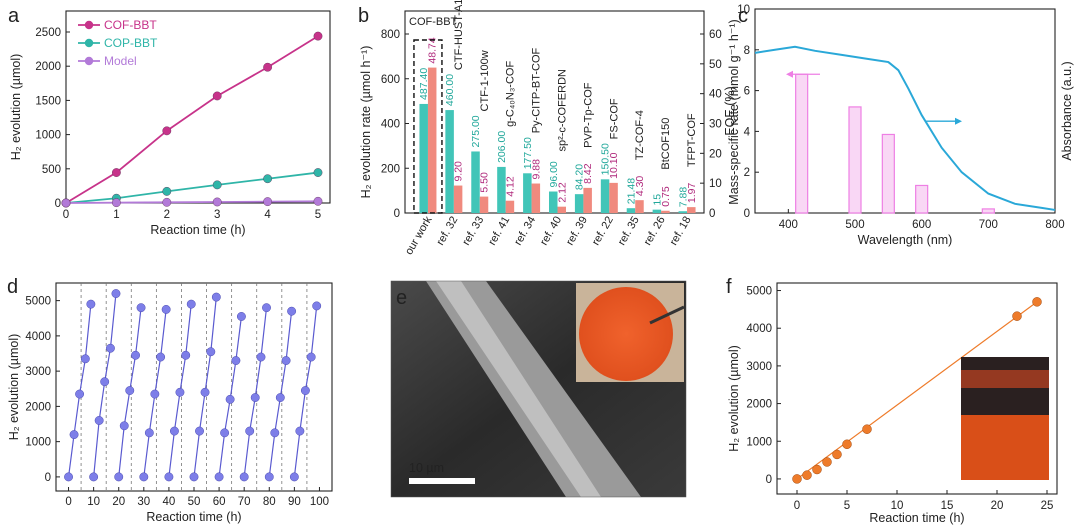 The image size is (1080, 527). I want to click on x-axis-label-c: Wavelength (nm), so click(905, 240).